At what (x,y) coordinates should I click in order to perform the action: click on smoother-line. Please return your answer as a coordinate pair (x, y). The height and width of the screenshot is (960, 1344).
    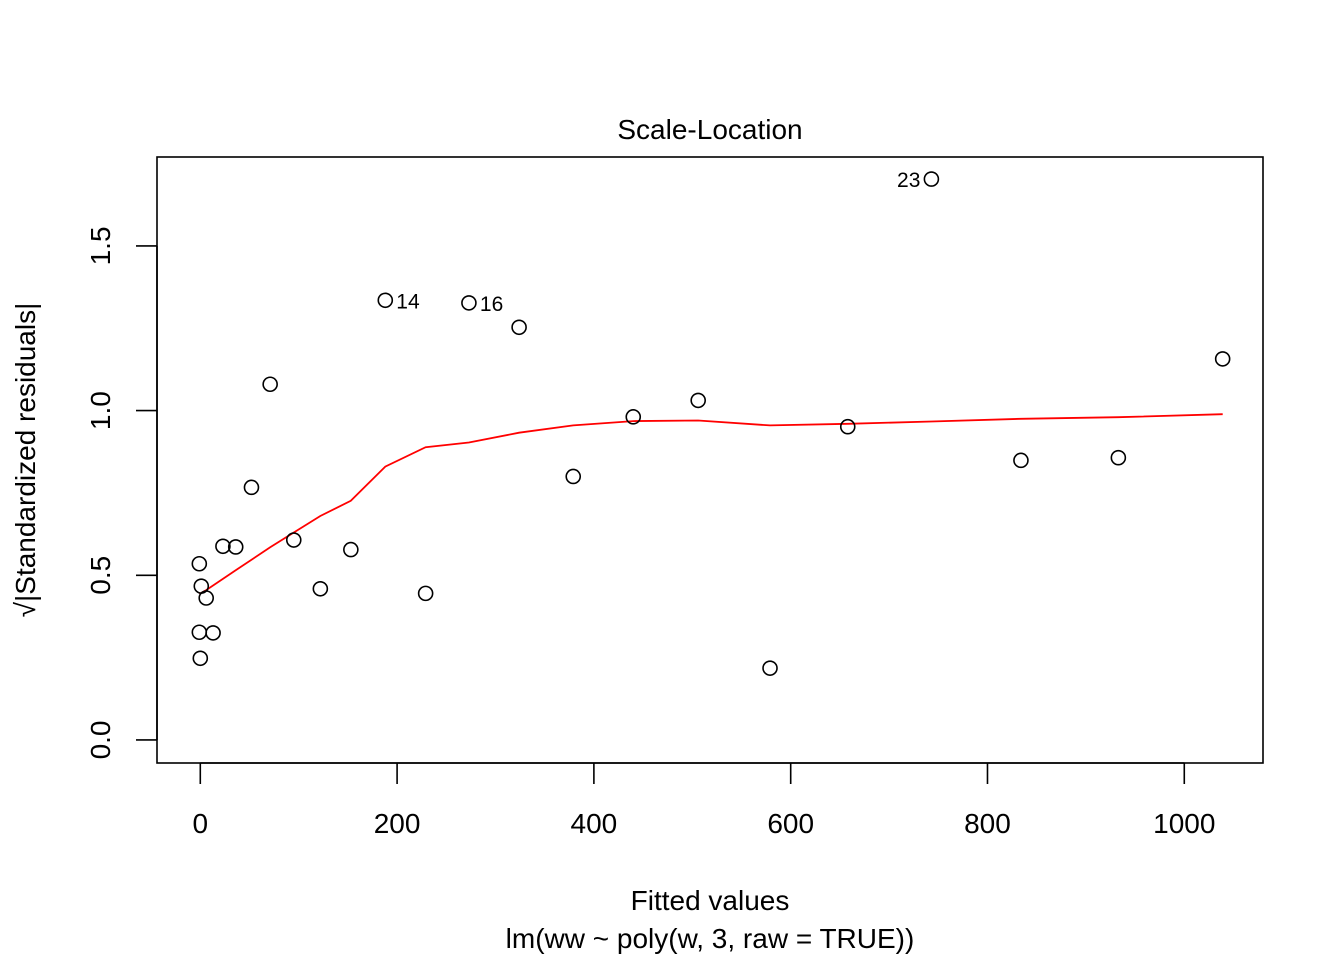
    Looking at the image, I should click on (710, 504).